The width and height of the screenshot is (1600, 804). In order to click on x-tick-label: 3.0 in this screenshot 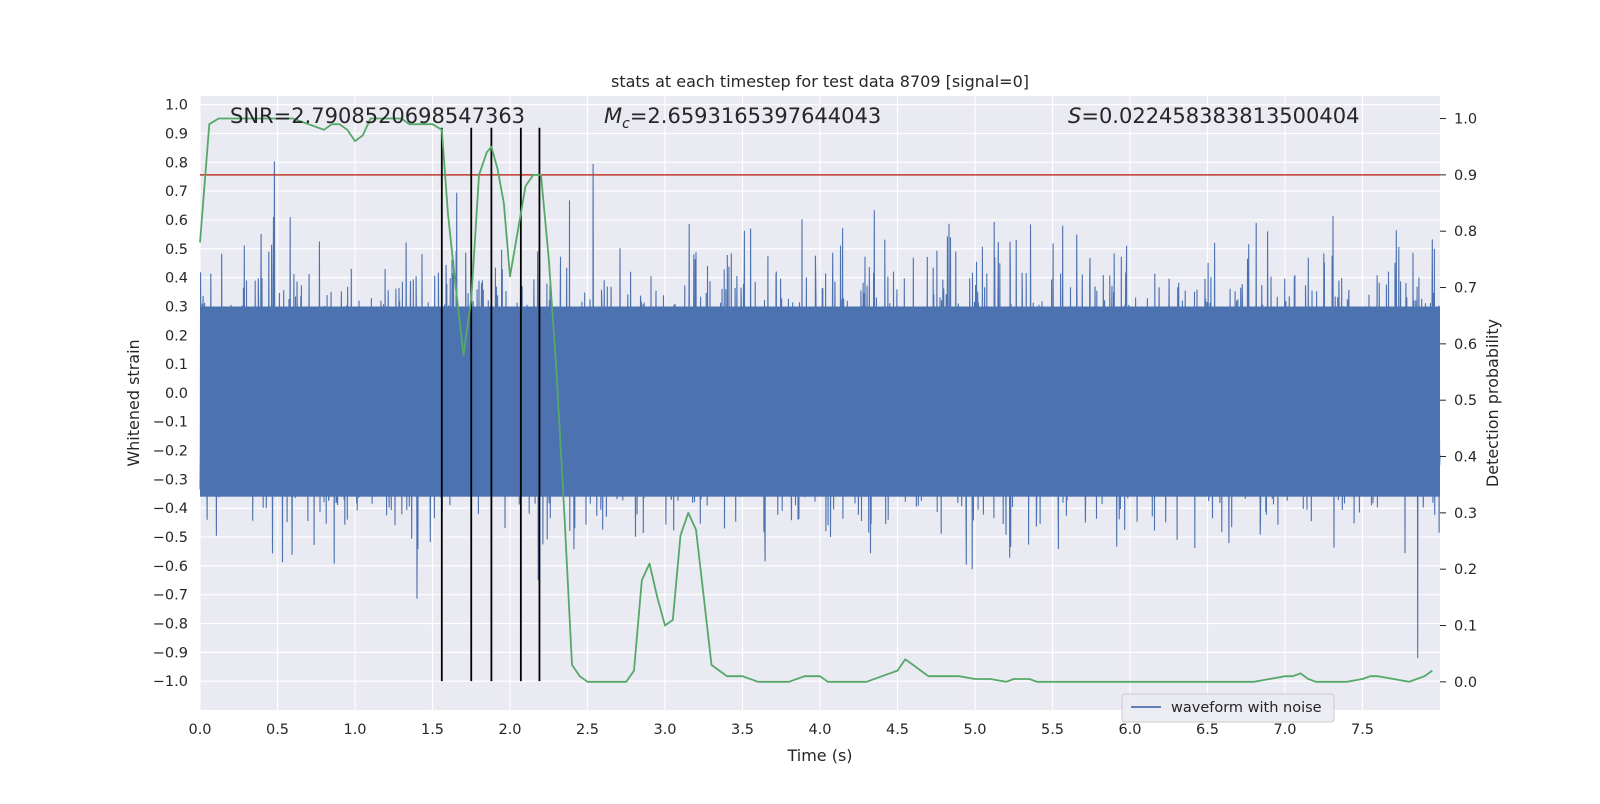, I will do `click(664, 730)`.